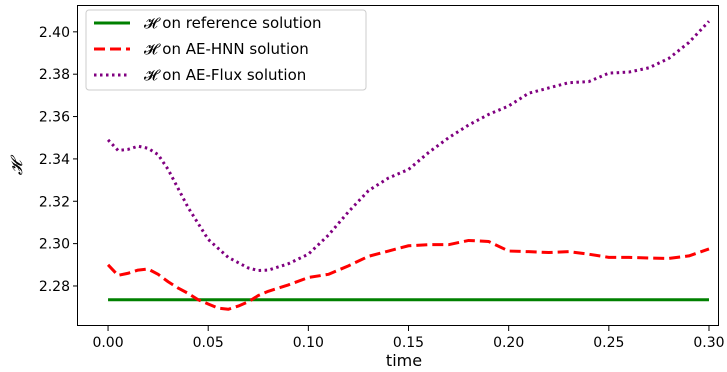  What do you see at coordinates (225, 75) in the screenshot?
I see `legend-label-3: 𝓗 on AE-Flux solution` at bounding box center [225, 75].